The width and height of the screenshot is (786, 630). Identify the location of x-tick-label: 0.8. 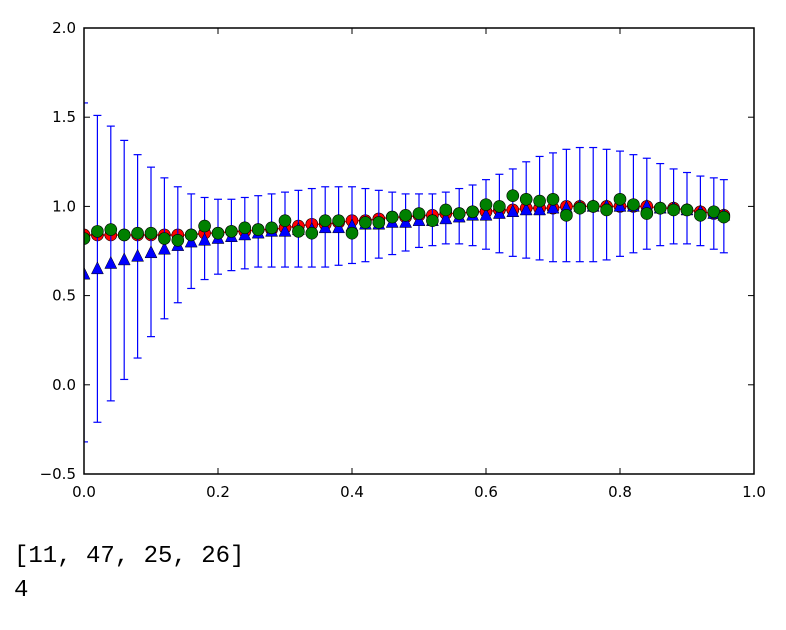
(620, 492).